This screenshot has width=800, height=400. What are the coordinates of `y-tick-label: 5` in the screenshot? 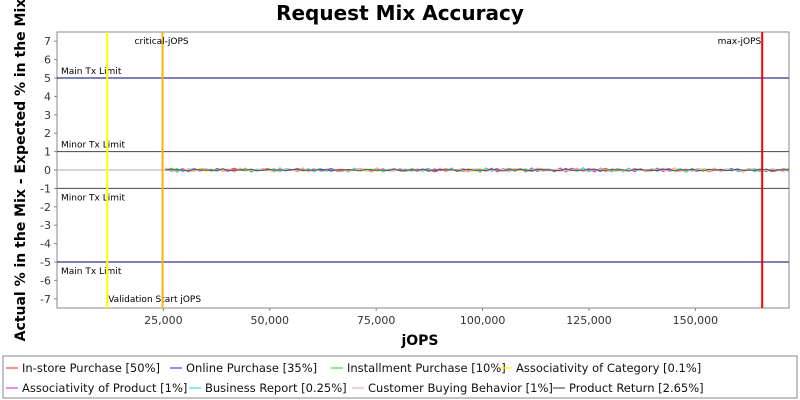 It's located at (47, 78).